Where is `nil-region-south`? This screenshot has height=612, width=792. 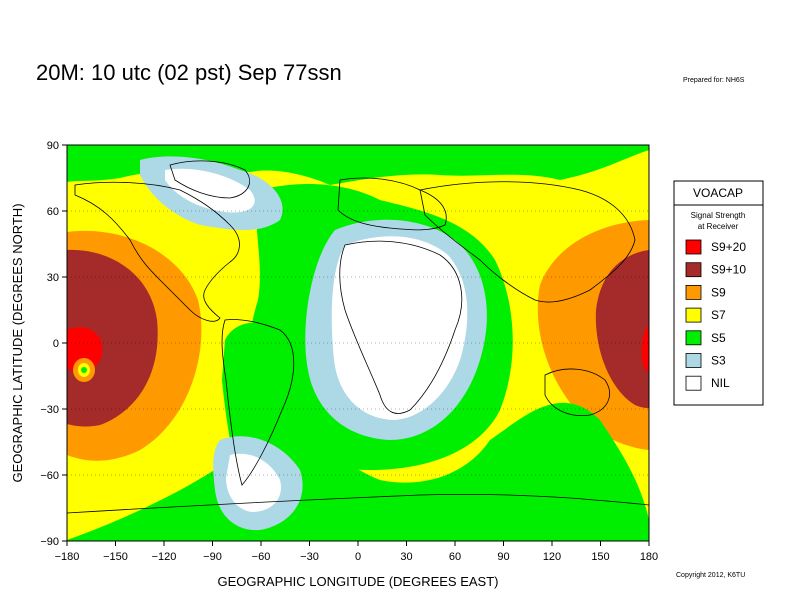
nil-region-south is located at coordinates (253, 482).